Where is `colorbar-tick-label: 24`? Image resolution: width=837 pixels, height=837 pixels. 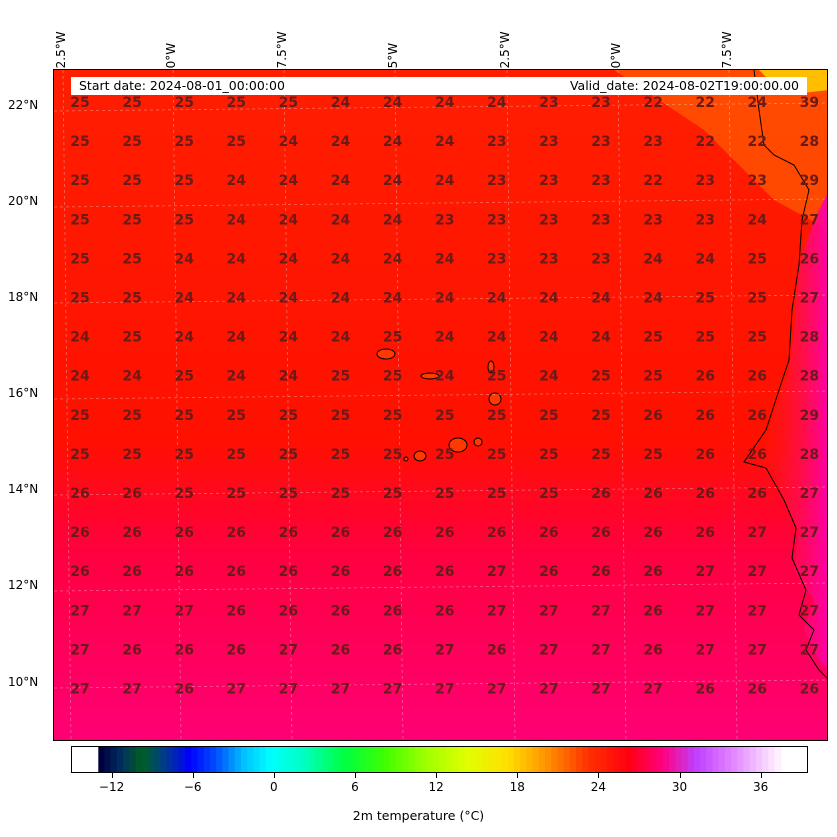
colorbar-tick-label: 24 is located at coordinates (598, 787).